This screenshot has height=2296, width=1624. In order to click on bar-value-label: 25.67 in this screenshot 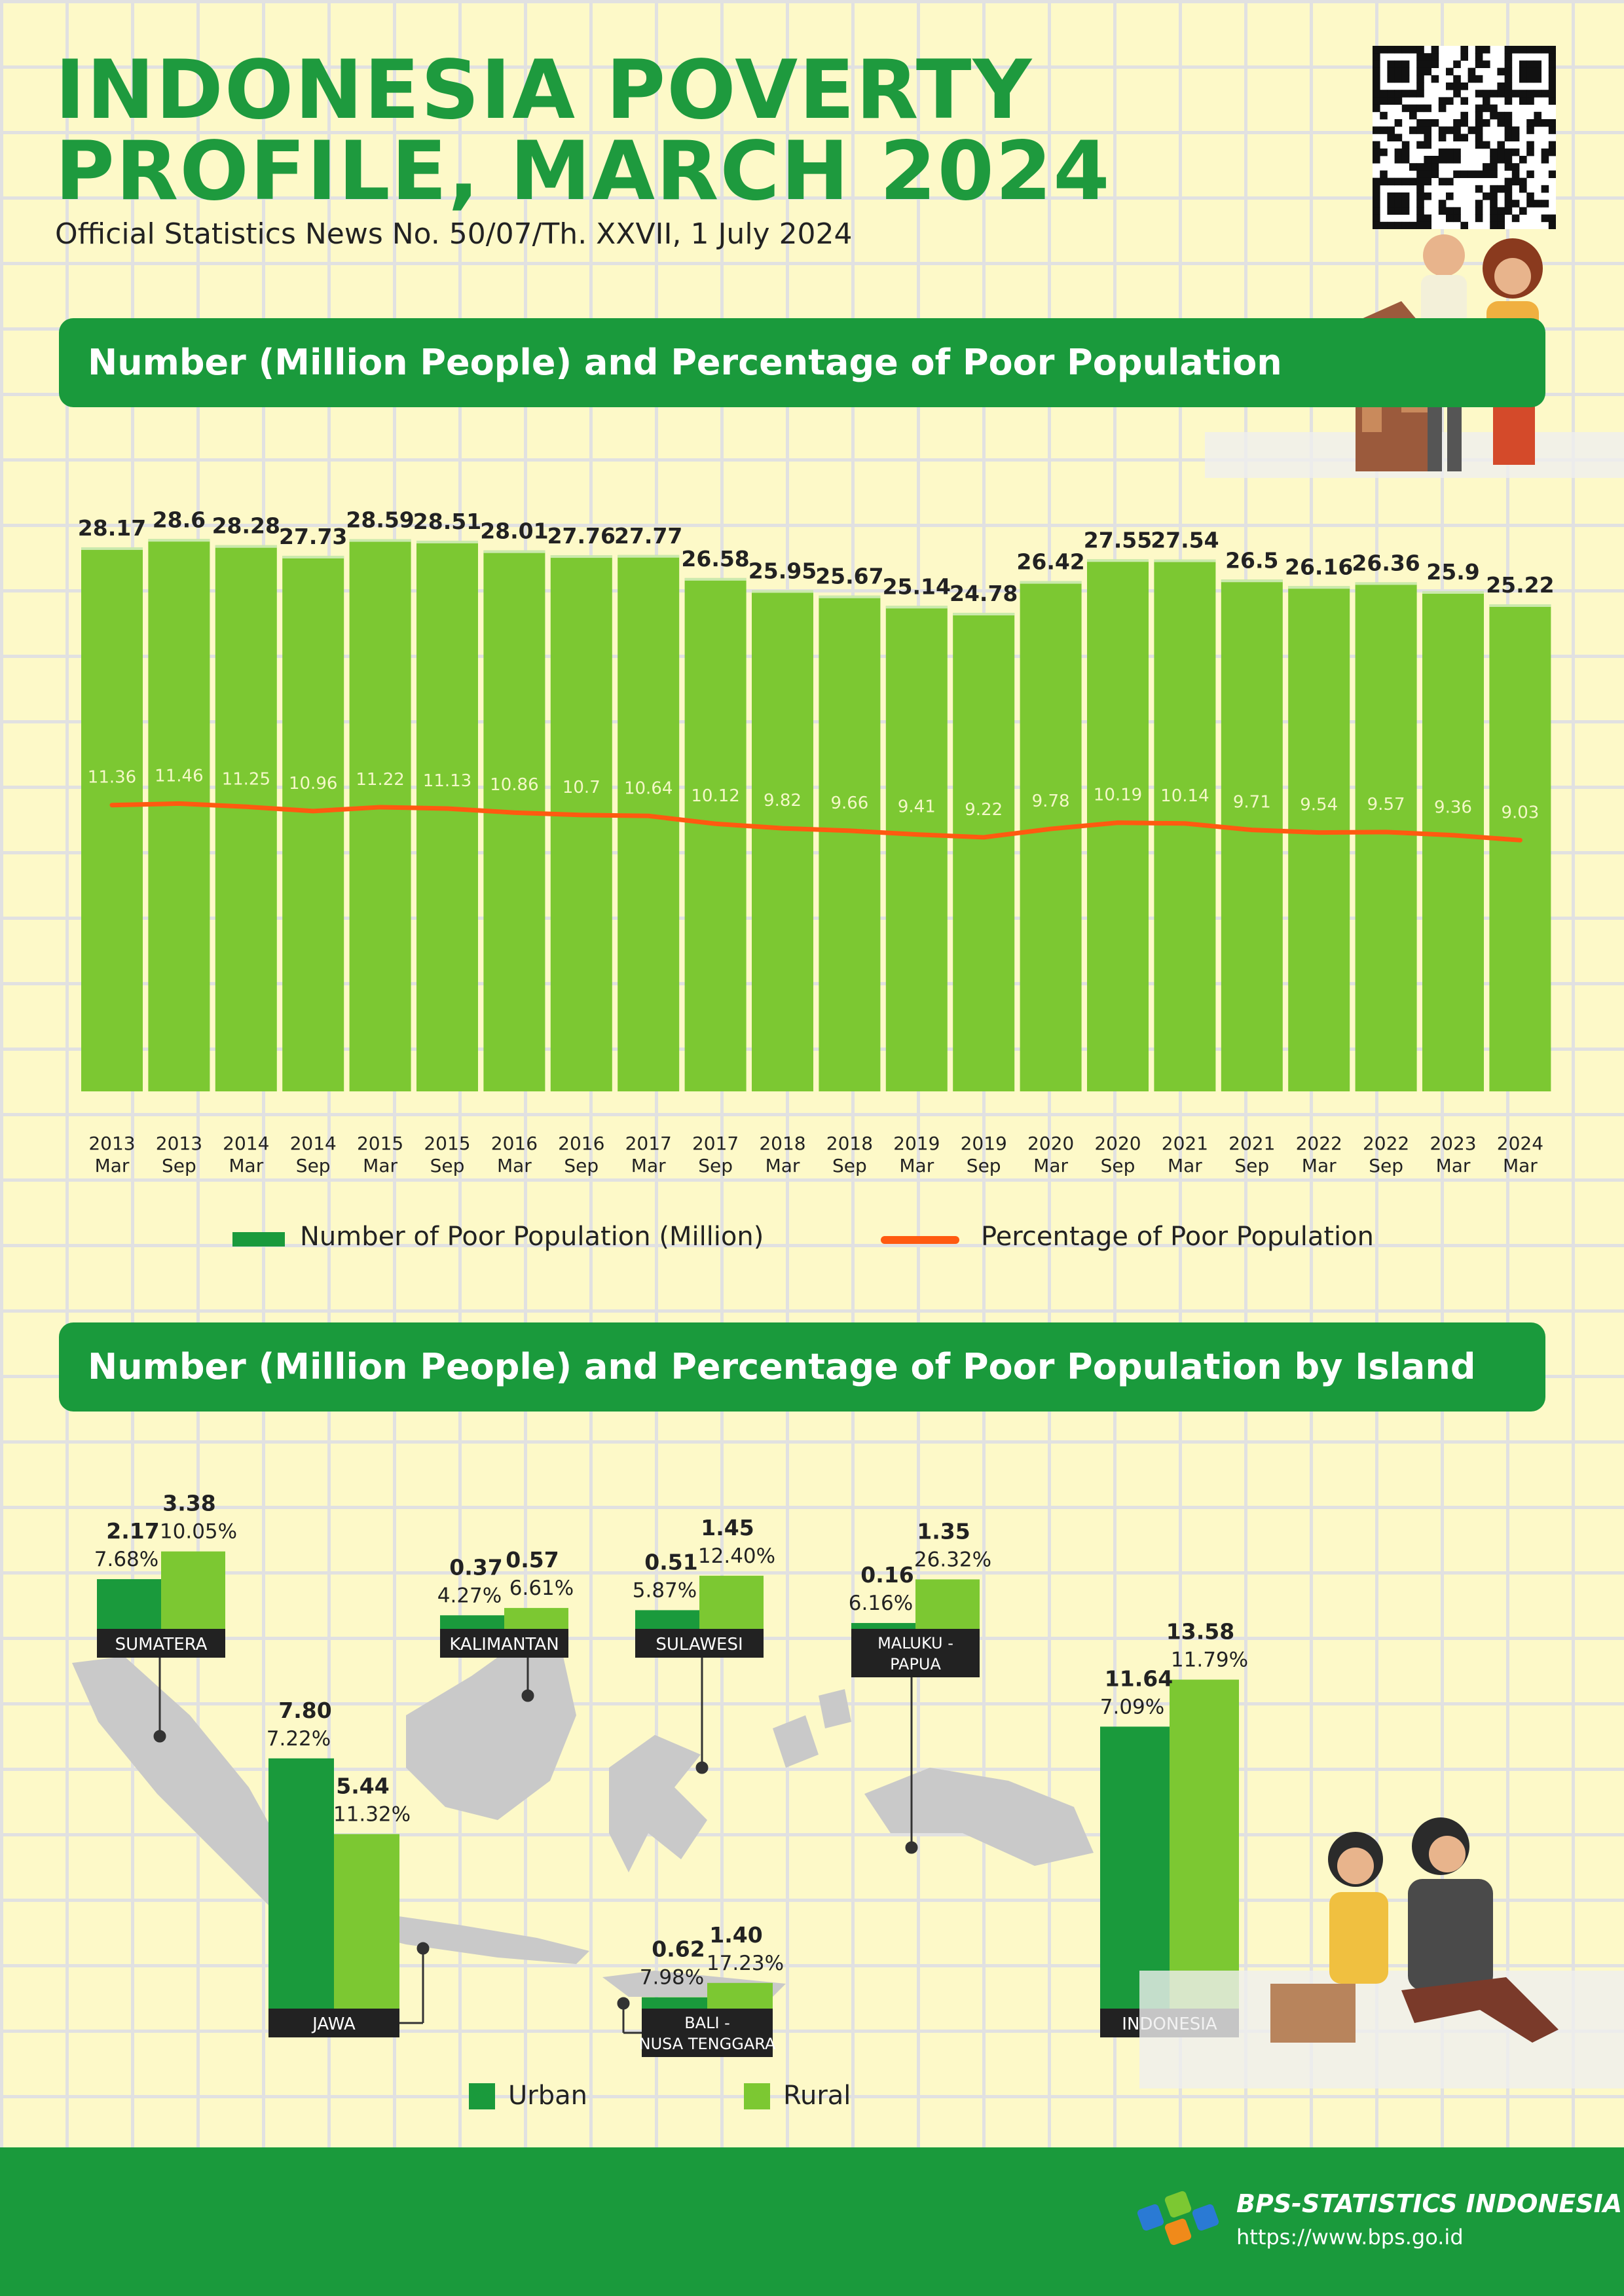, I will do `click(849, 576)`.